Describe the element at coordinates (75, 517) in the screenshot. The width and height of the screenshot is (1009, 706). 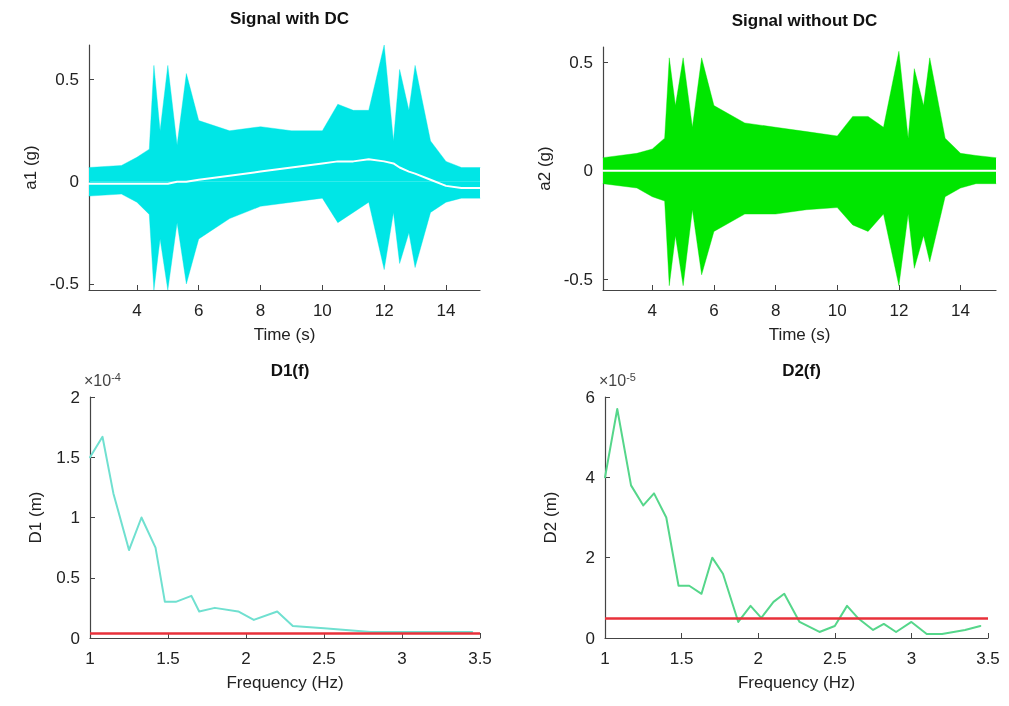
I see `y-tick-label: 1` at that location.